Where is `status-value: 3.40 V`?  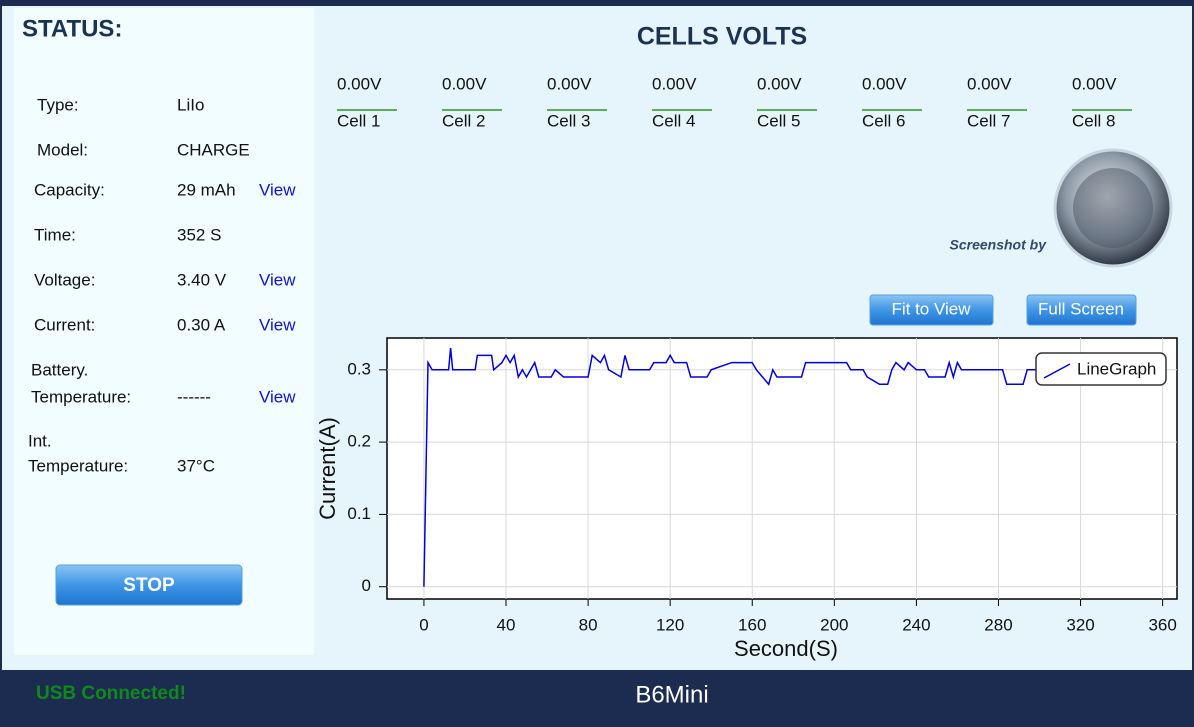 status-value: 3.40 V is located at coordinates (202, 279).